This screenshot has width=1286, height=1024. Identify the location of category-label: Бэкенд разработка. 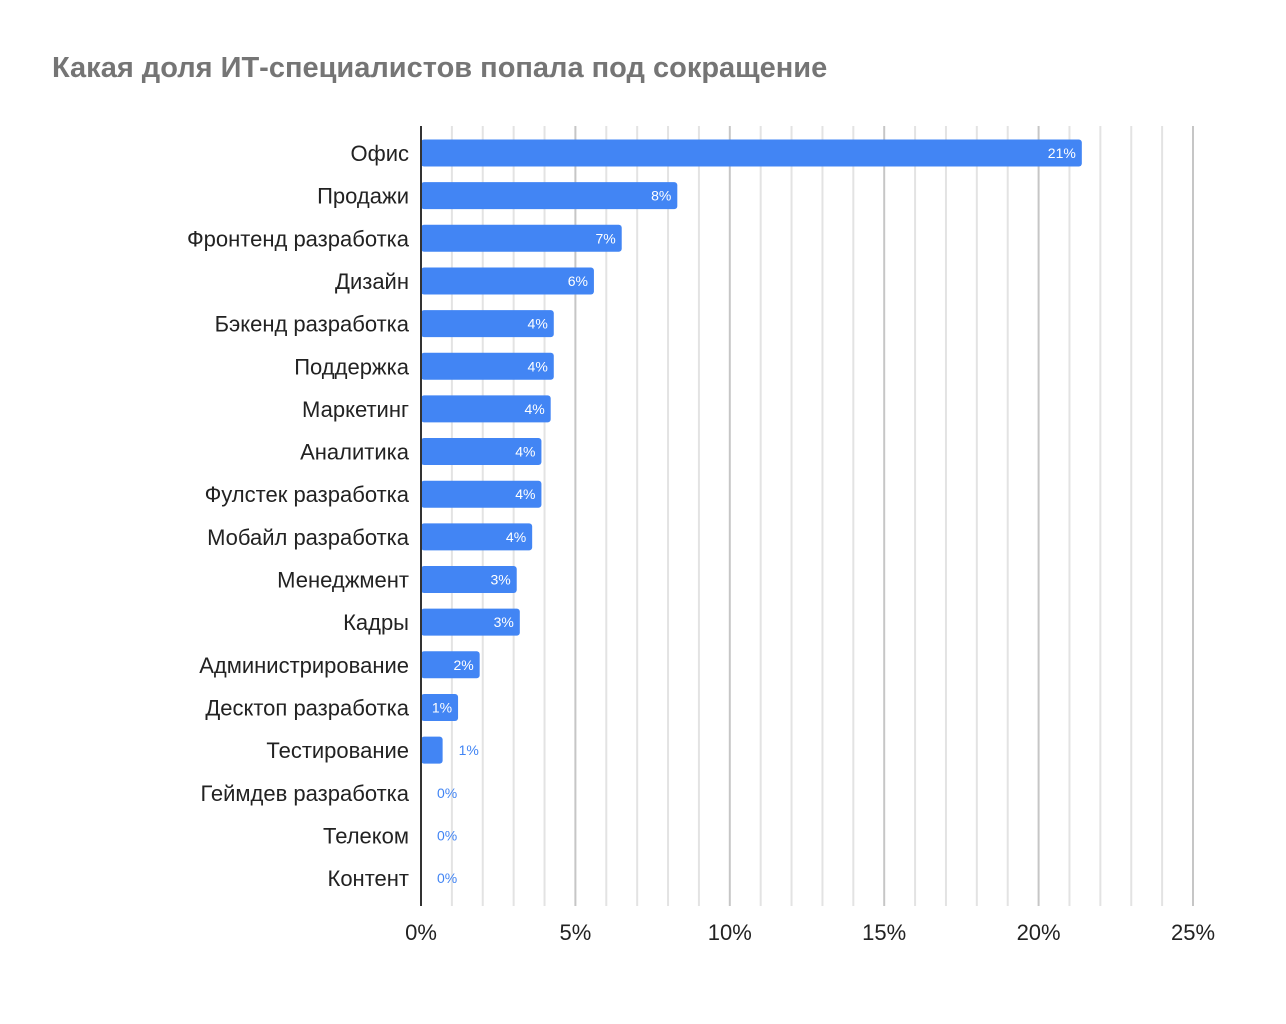
(312, 324).